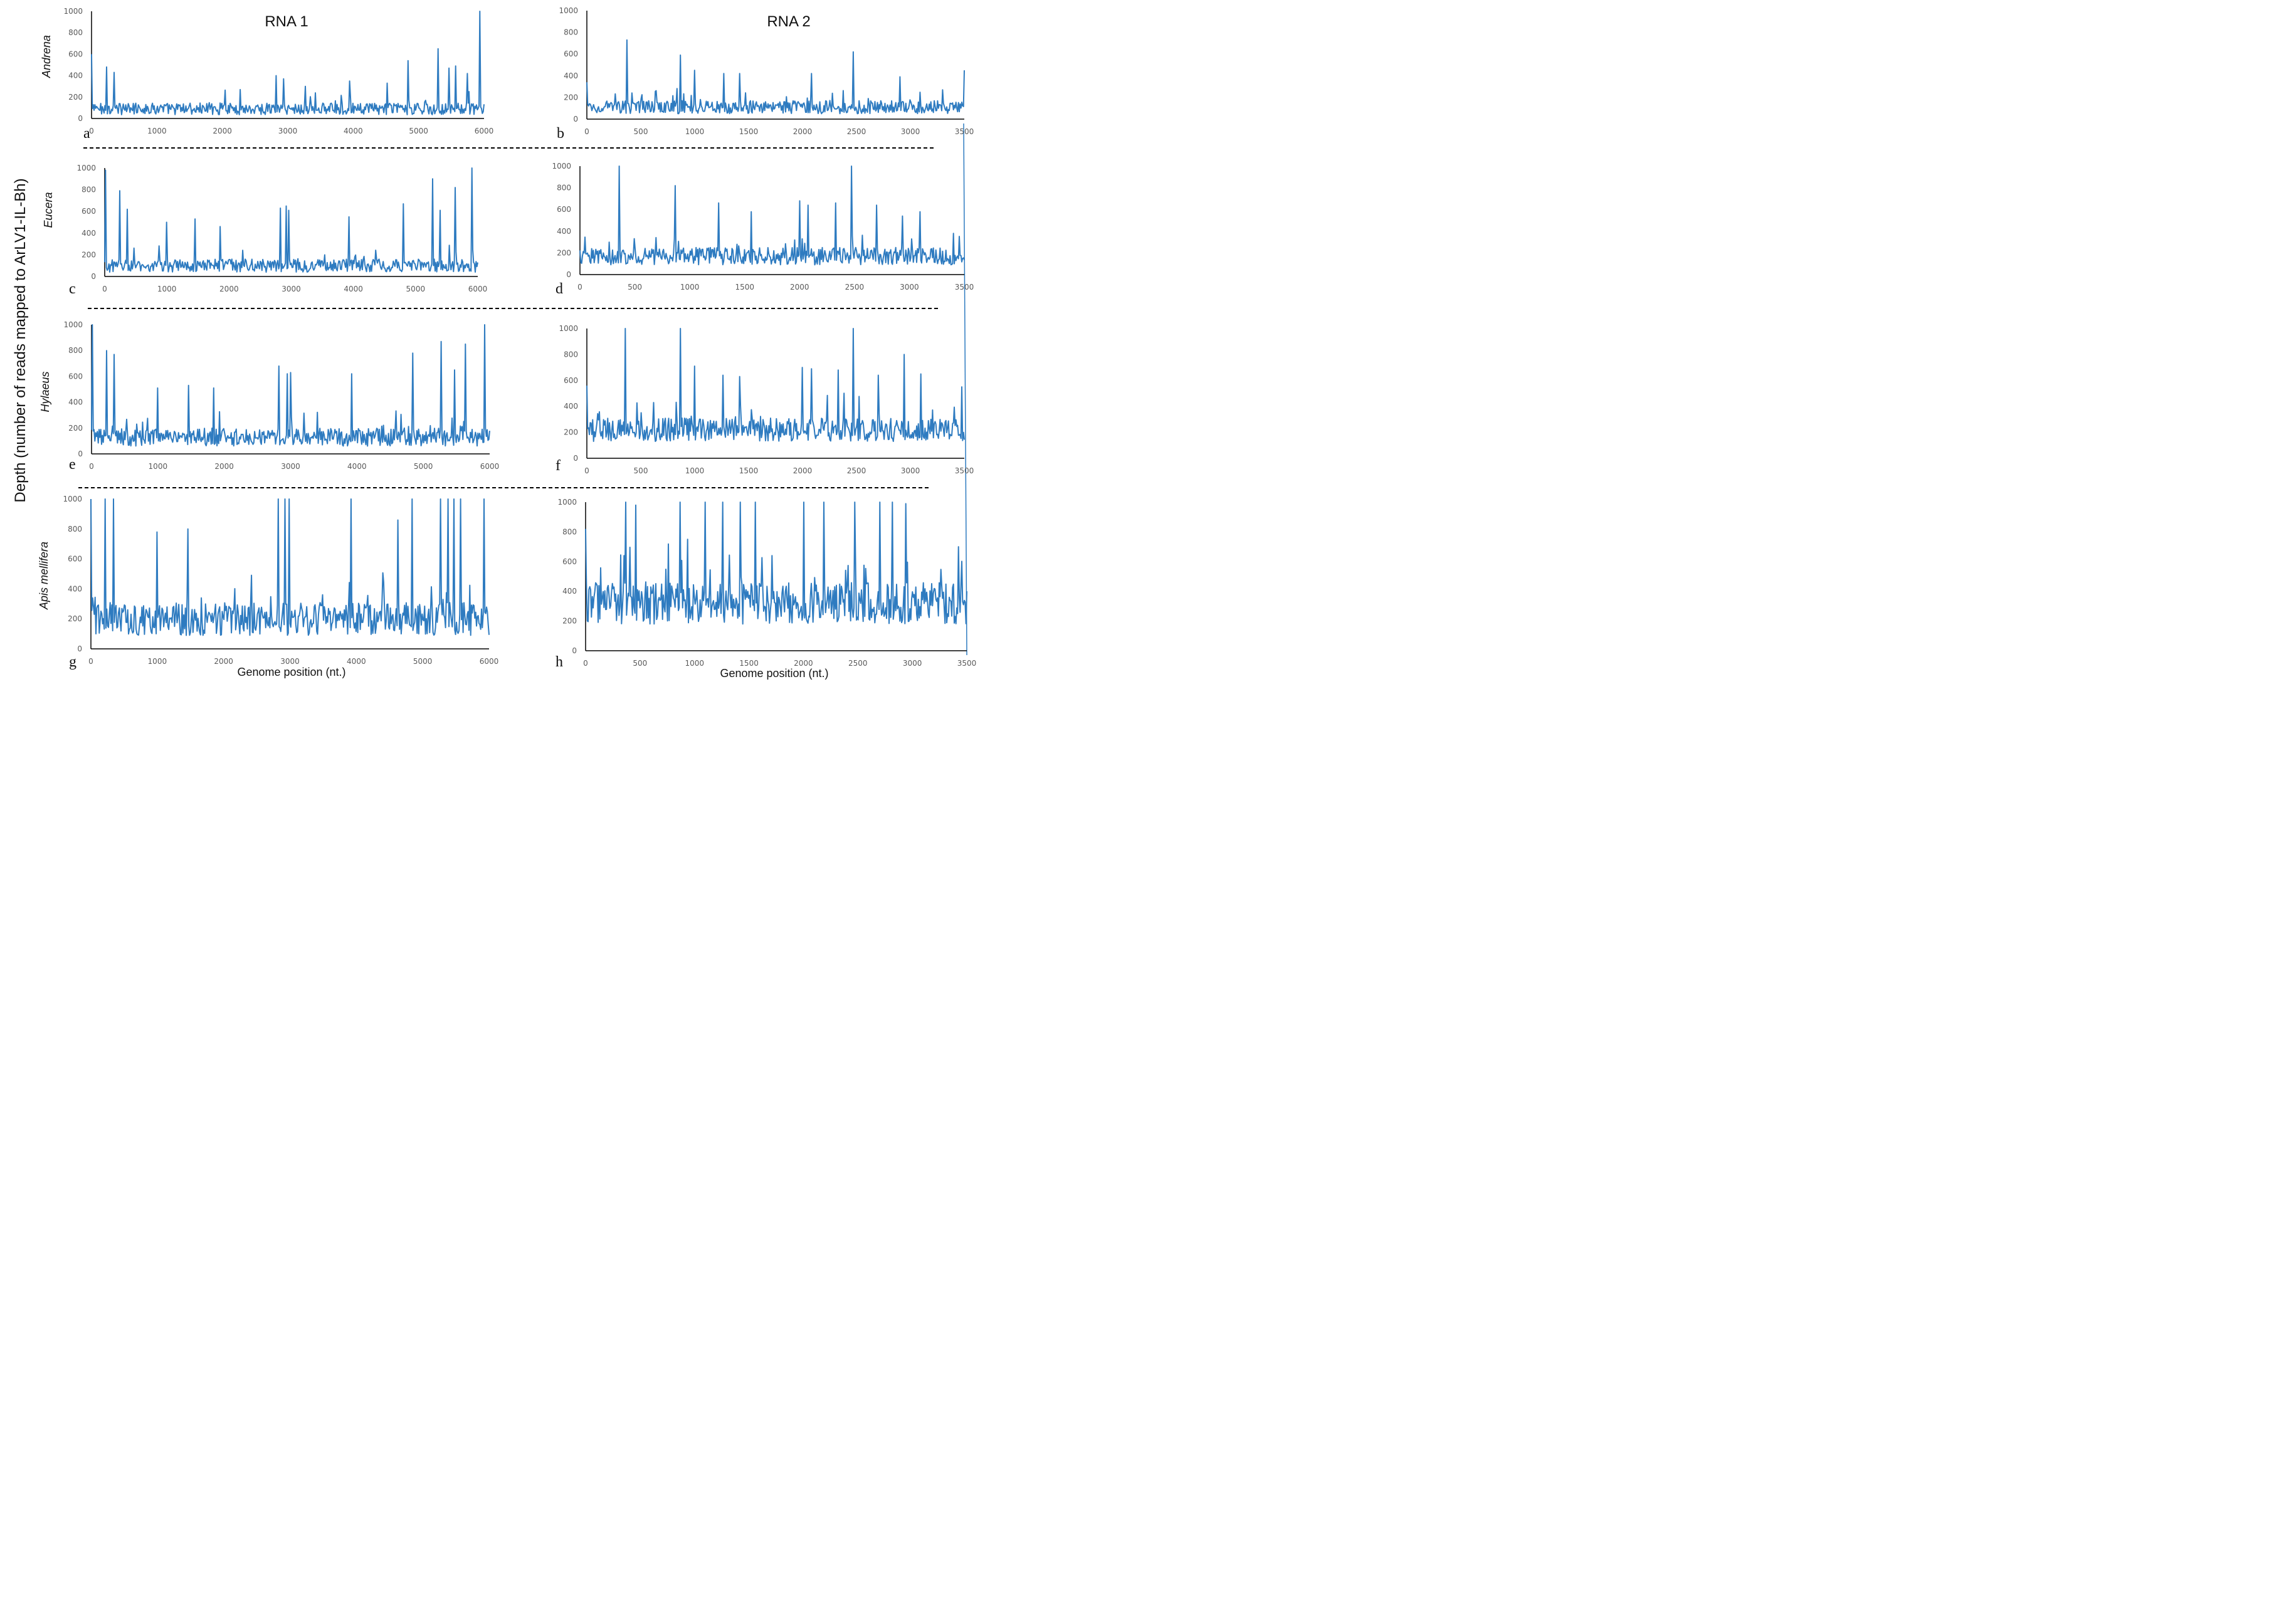 The image size is (2296, 1598). Describe the element at coordinates (353, 131) in the screenshot. I see `x-tick-label: 4000` at that location.